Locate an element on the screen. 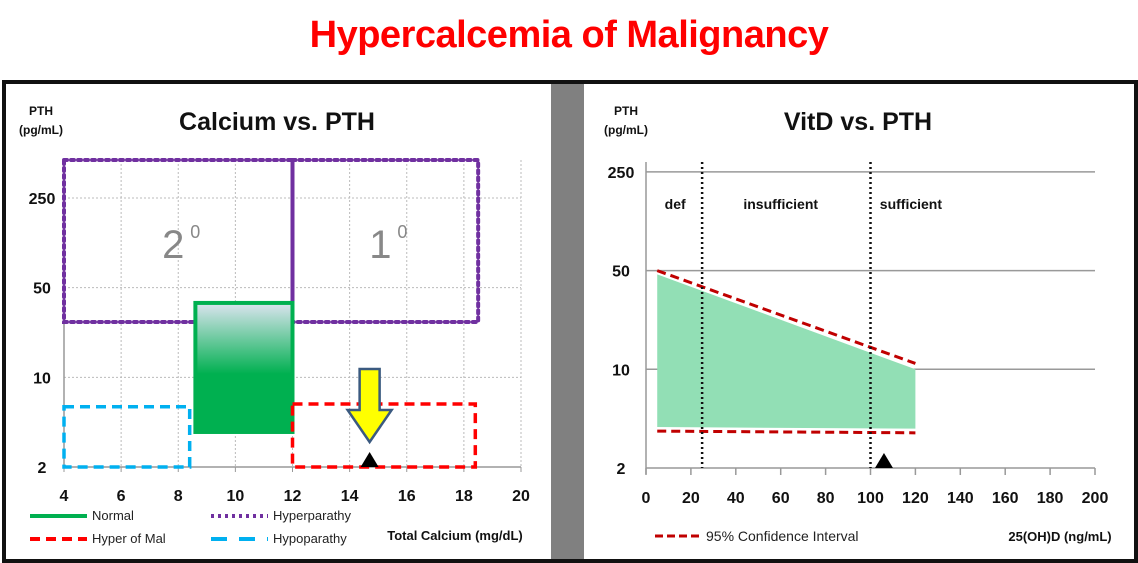  legend-label: Hyperparathy is located at coordinates (312, 515).